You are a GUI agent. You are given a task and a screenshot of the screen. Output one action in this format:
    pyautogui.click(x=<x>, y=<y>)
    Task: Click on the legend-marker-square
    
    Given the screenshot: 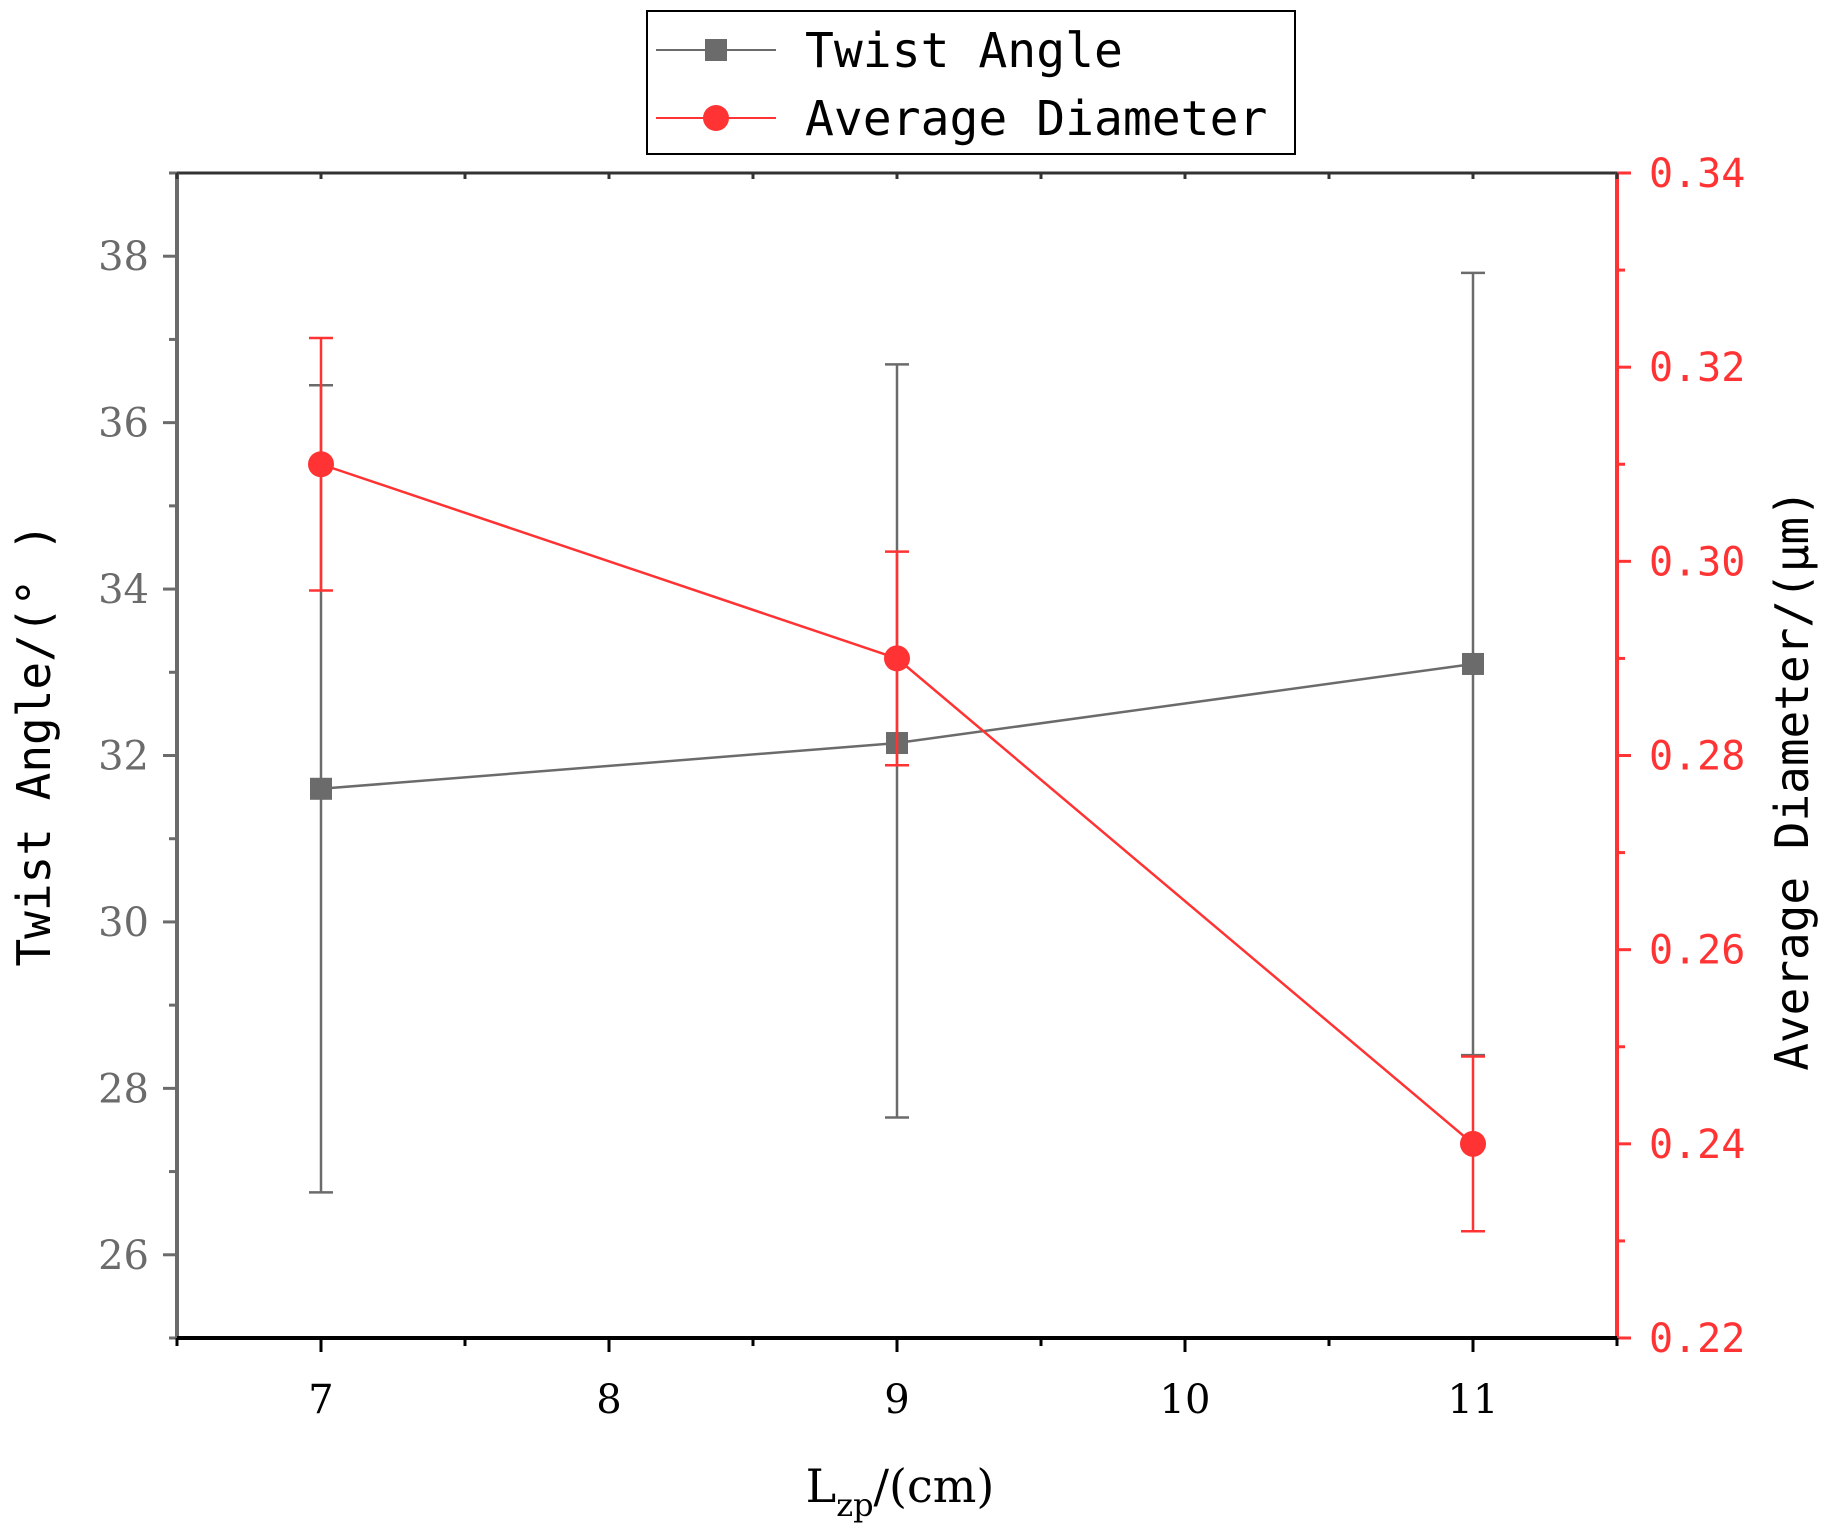 What is the action you would take?
    pyautogui.click(x=716, y=50)
    